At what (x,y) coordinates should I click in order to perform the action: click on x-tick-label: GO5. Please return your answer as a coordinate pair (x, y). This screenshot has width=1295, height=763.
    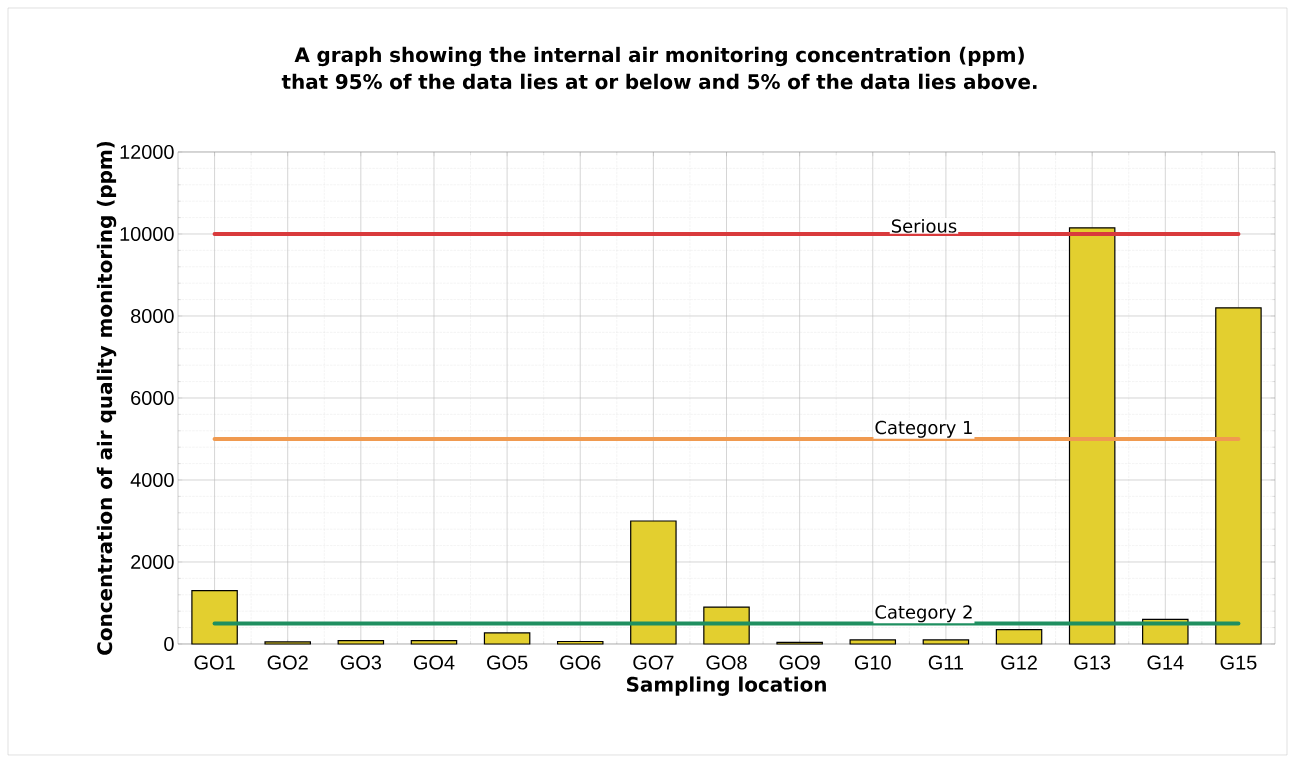
    Looking at the image, I should click on (507, 662).